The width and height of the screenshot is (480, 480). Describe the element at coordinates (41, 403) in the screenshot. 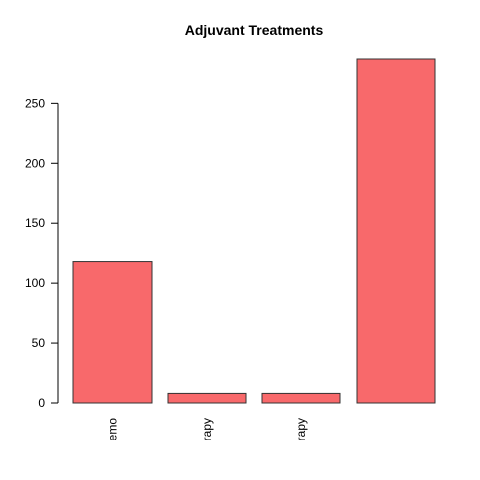

I see `y-tick-label: 0` at that location.